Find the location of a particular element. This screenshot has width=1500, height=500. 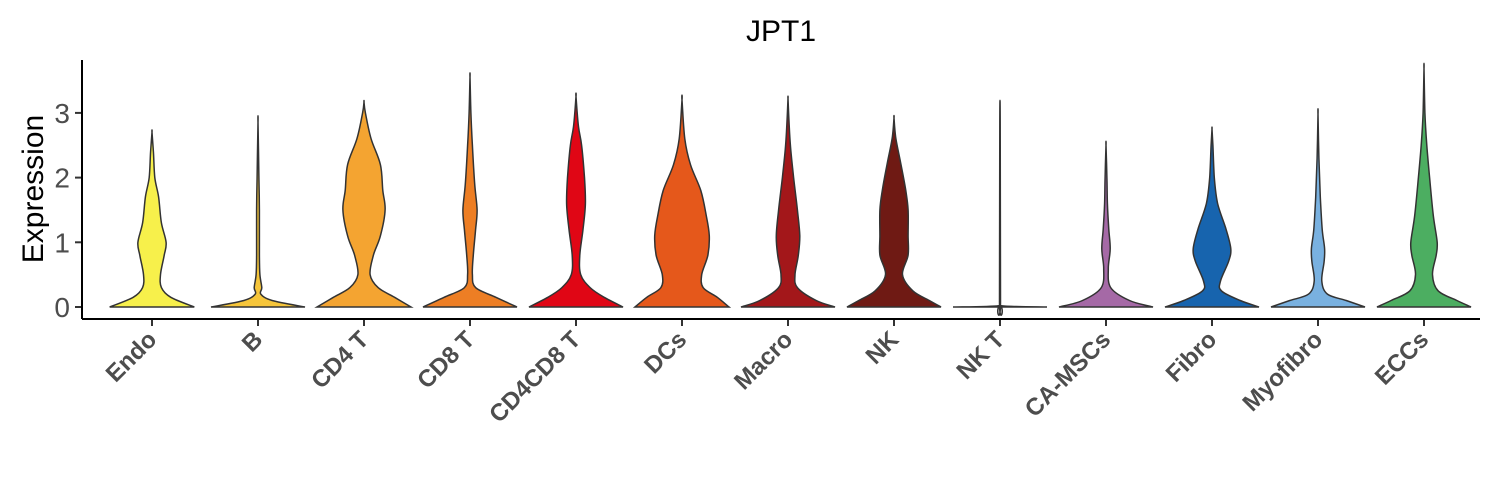

x-tick-label: NK is located at coordinates (883, 348).